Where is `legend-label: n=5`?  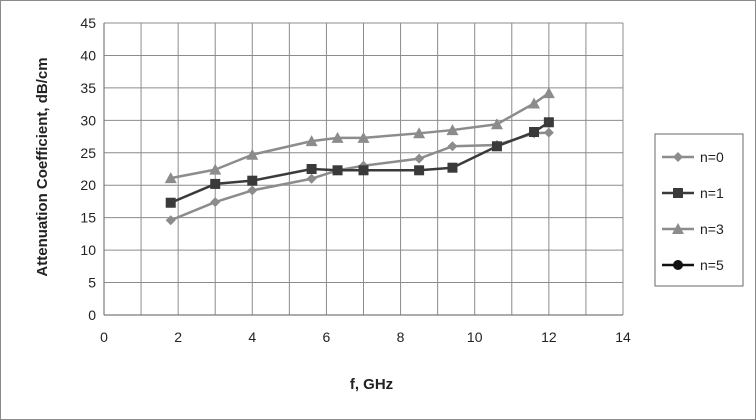 legend-label: n=5 is located at coordinates (712, 265).